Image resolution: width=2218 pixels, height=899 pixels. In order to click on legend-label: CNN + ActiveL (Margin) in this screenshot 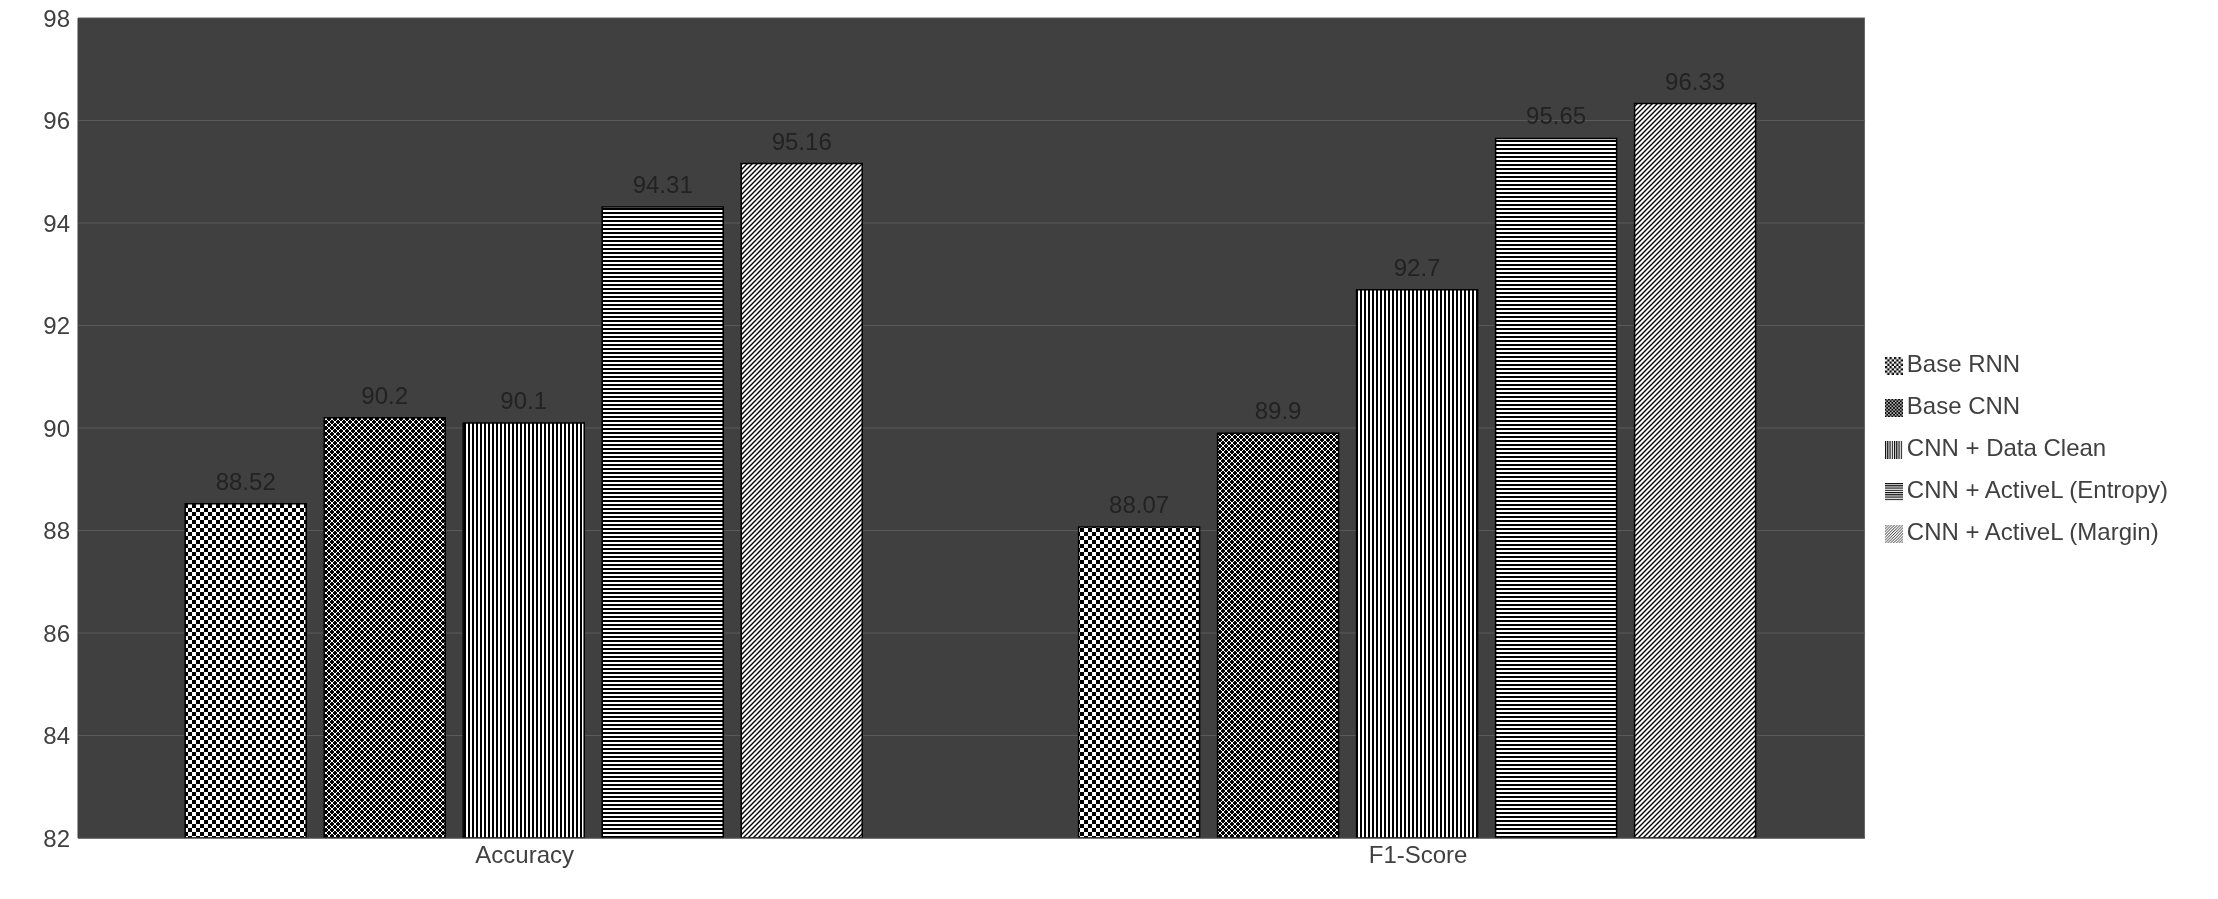, I will do `click(2032, 531)`.